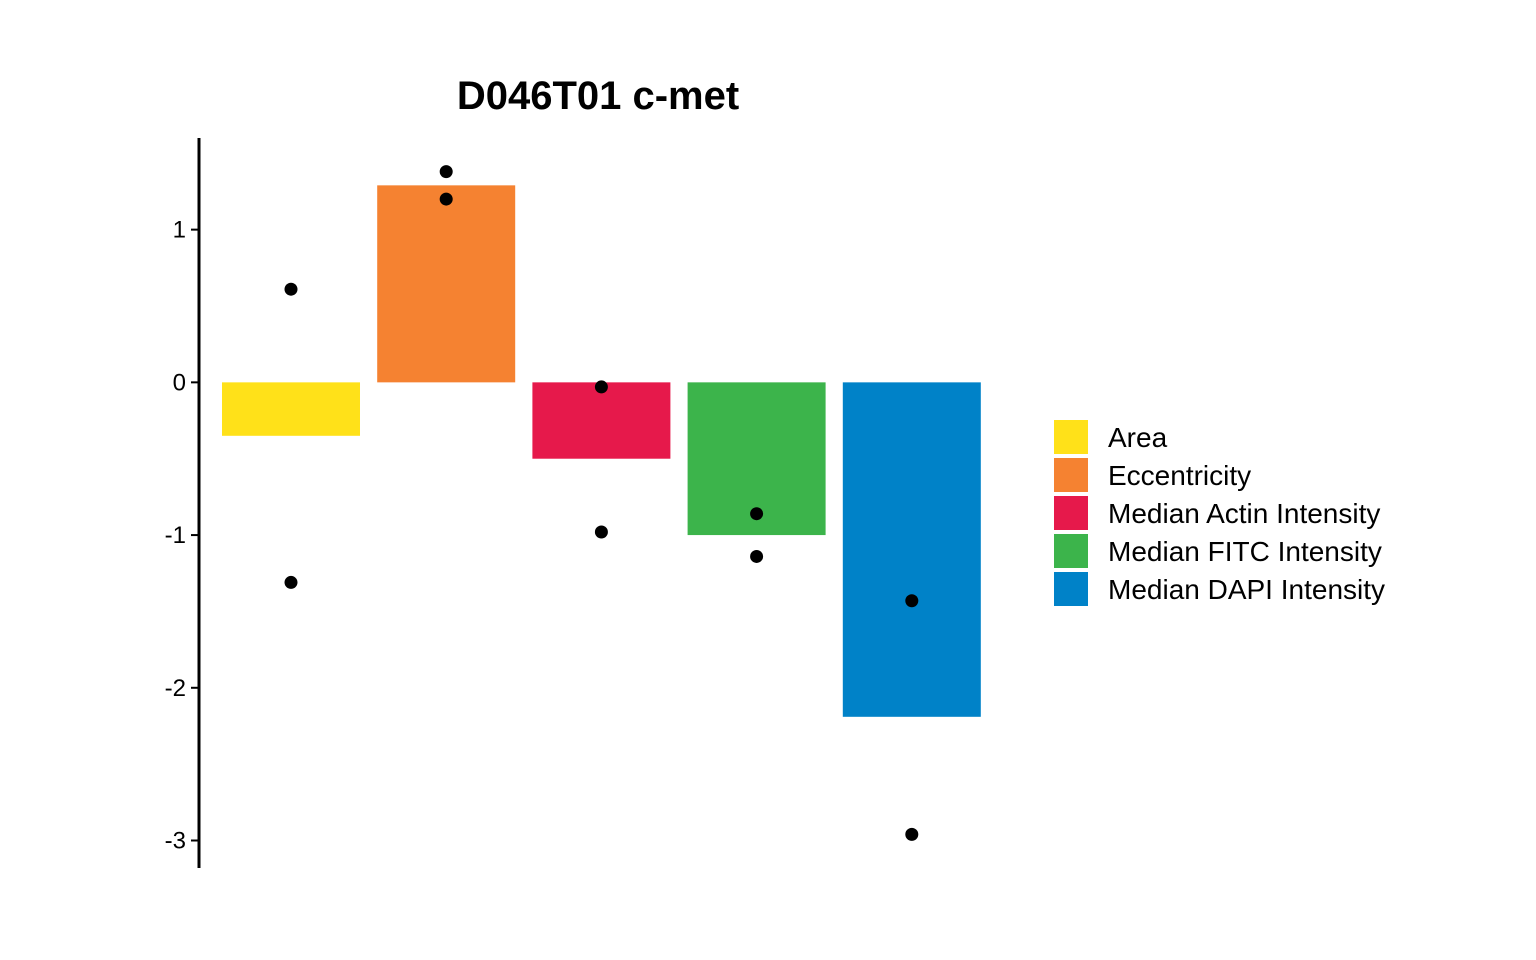 The height and width of the screenshot is (960, 1536). Describe the element at coordinates (179, 382) in the screenshot. I see `y-tick-label: 0` at that location.